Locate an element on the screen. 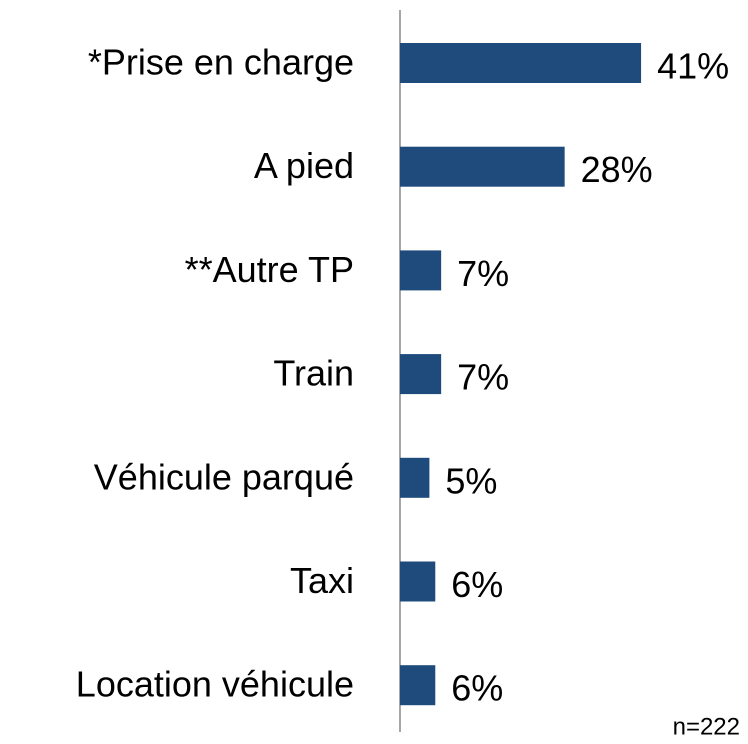 This screenshot has height=744, width=748. category-label: Location véhicule is located at coordinates (215, 684).